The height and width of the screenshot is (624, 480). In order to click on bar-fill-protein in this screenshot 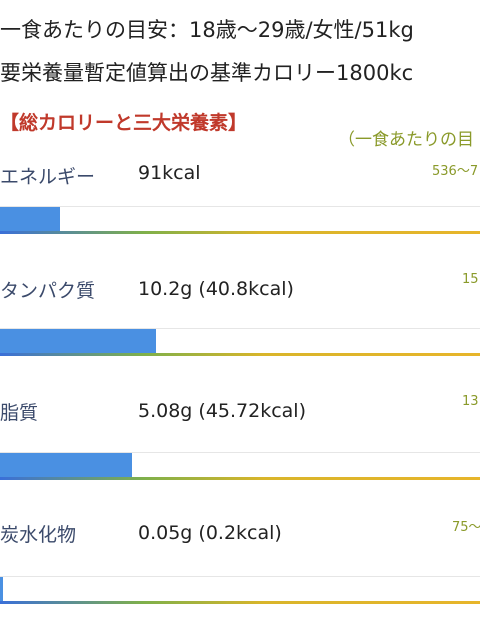, I will do `click(78, 341)`.